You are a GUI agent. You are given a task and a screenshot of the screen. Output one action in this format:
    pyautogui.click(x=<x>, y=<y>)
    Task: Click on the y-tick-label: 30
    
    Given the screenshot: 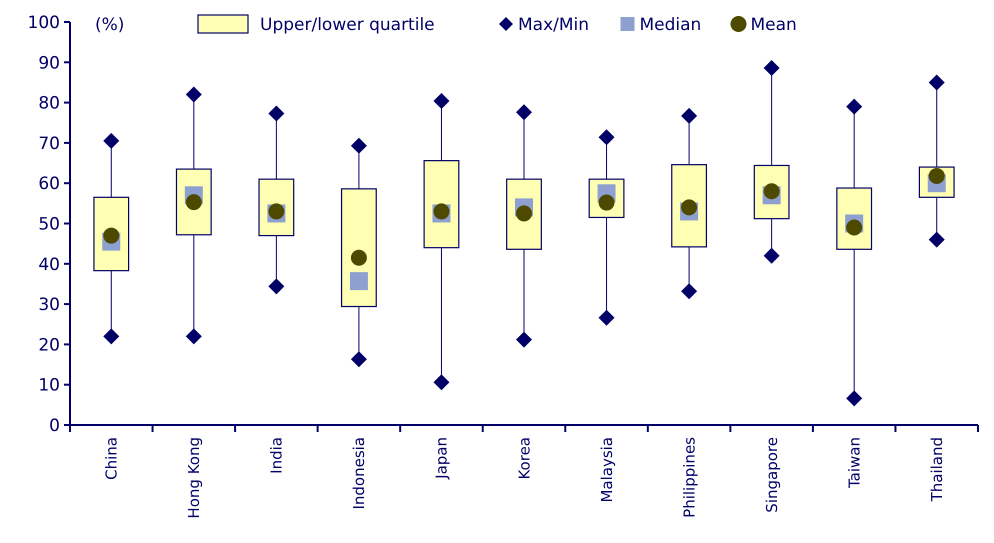 What is the action you would take?
    pyautogui.click(x=49, y=305)
    